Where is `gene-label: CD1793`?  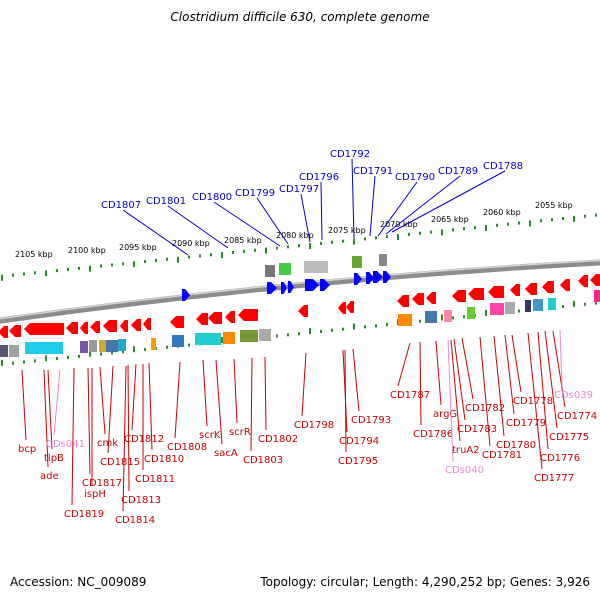
gene-label: CD1793 is located at coordinates (371, 420).